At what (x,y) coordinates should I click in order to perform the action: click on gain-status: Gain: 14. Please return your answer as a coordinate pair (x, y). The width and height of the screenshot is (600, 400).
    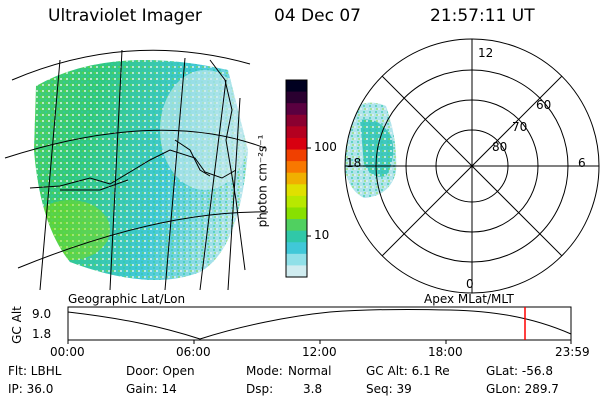
    Looking at the image, I should click on (151, 389).